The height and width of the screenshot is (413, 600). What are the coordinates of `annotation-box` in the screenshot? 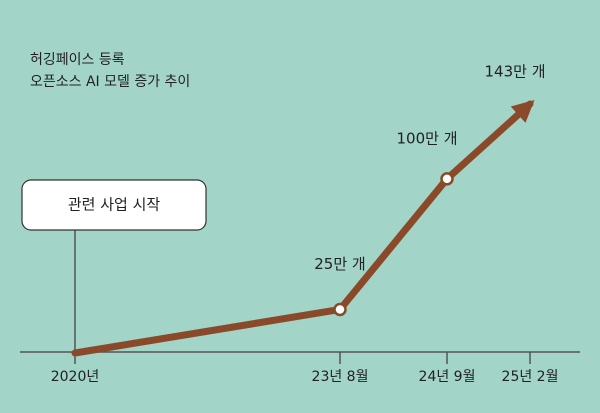 It's located at (114, 205).